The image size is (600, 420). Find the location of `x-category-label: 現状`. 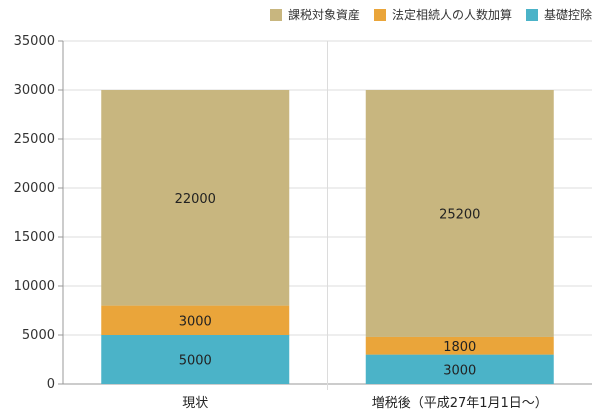

x-category-label: 現状 is located at coordinates (195, 403).